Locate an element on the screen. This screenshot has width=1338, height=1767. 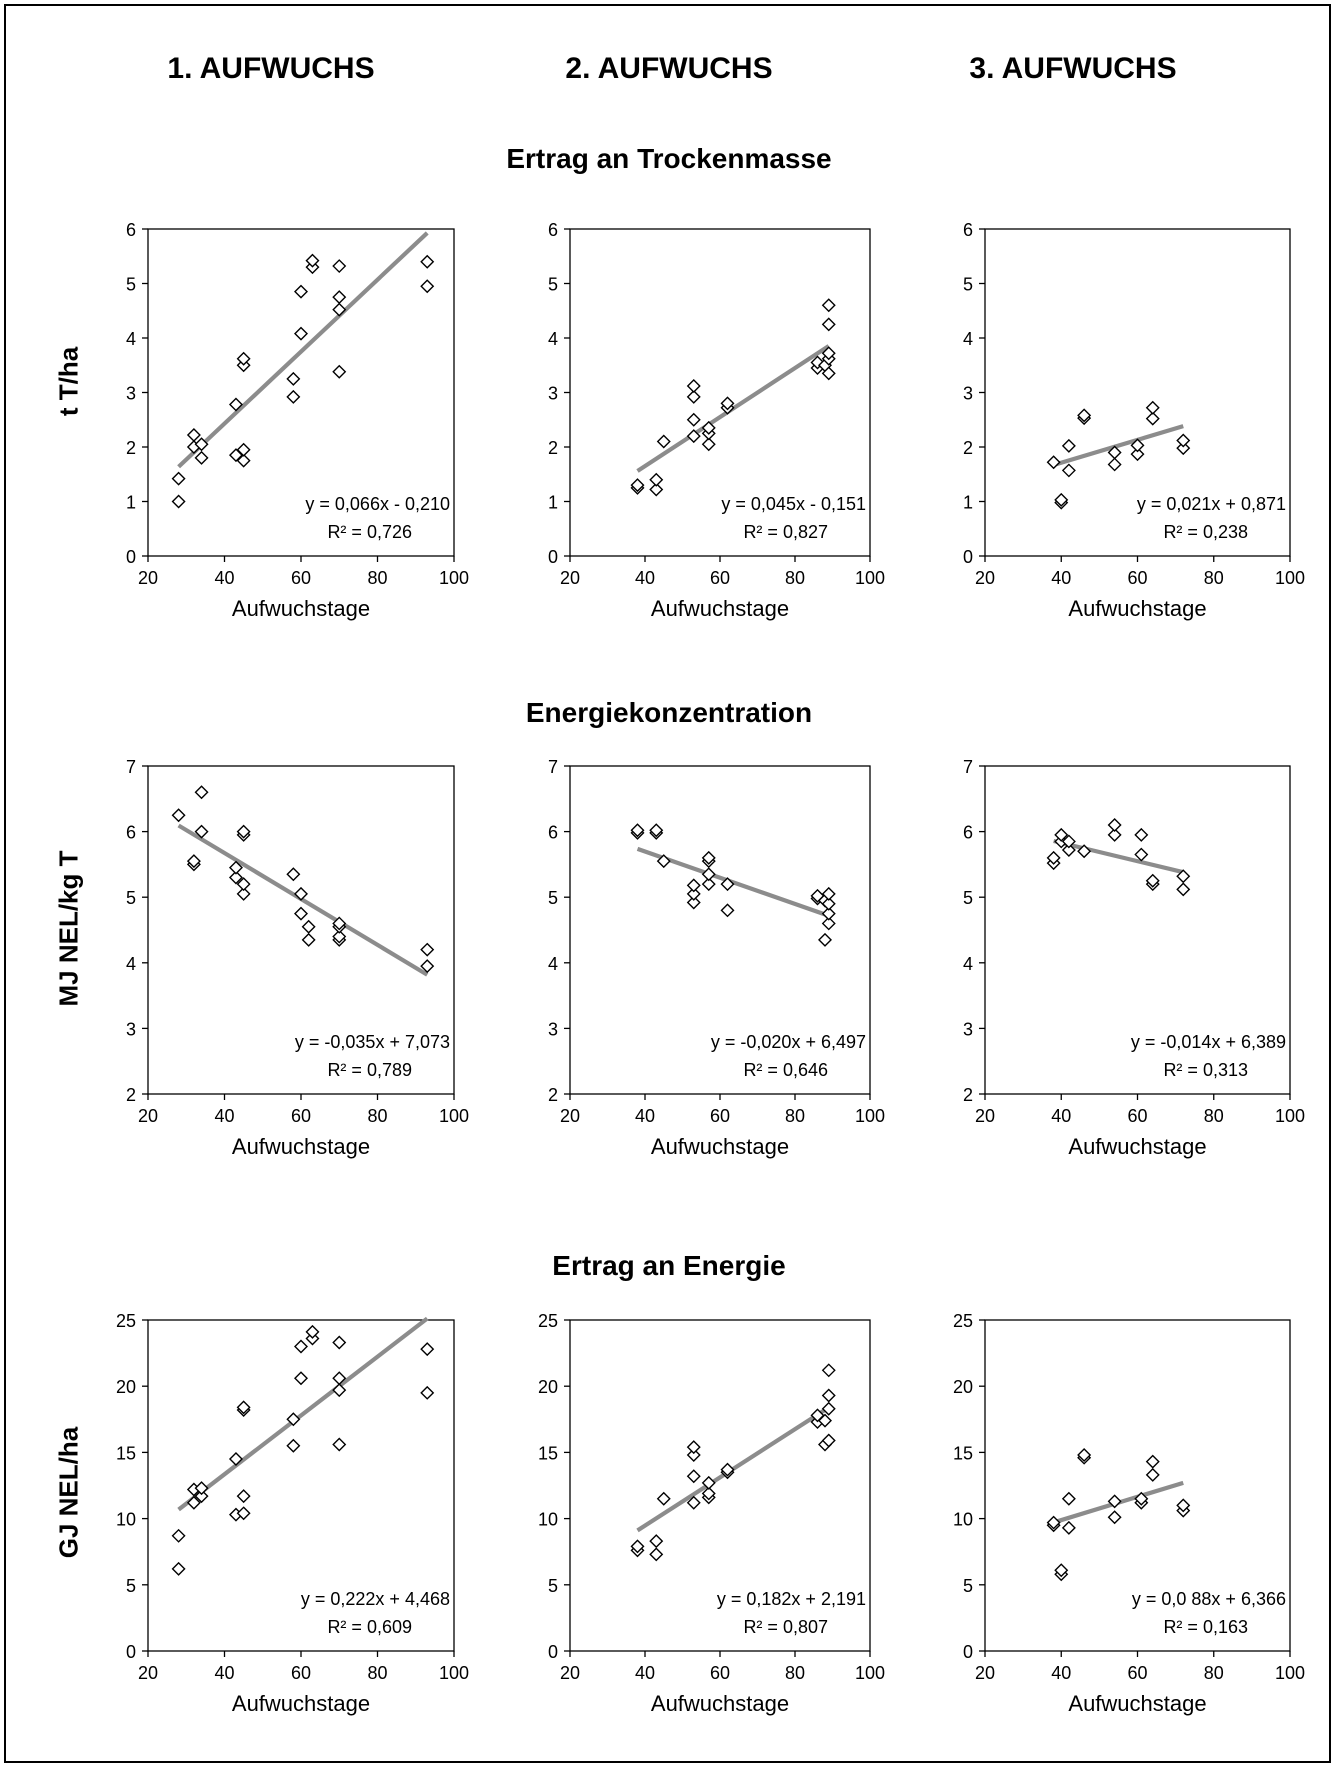
plot-2-y-tick-label: 5 is located at coordinates (553, 285).